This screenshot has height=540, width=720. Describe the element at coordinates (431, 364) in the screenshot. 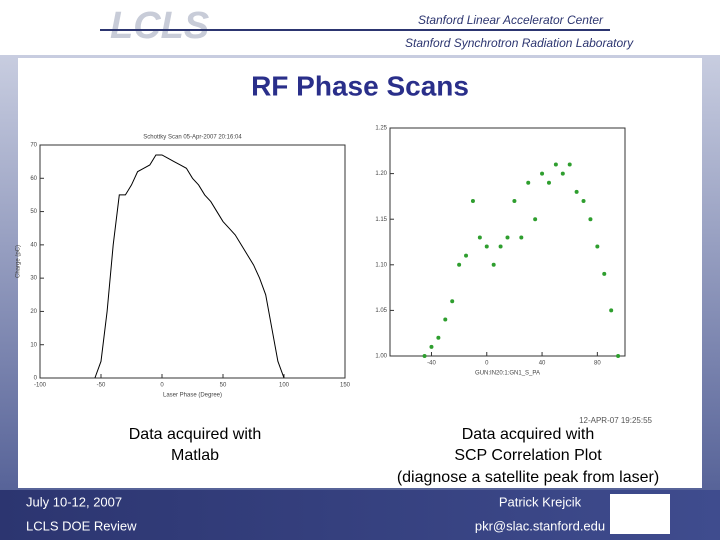

I see `x-tick-label: -40` at that location.